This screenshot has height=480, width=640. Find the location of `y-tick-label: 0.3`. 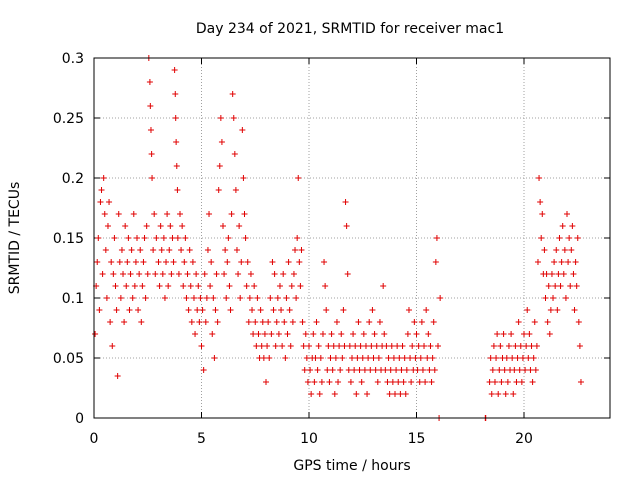

y-tick-label: 0.3 is located at coordinates (73, 59).